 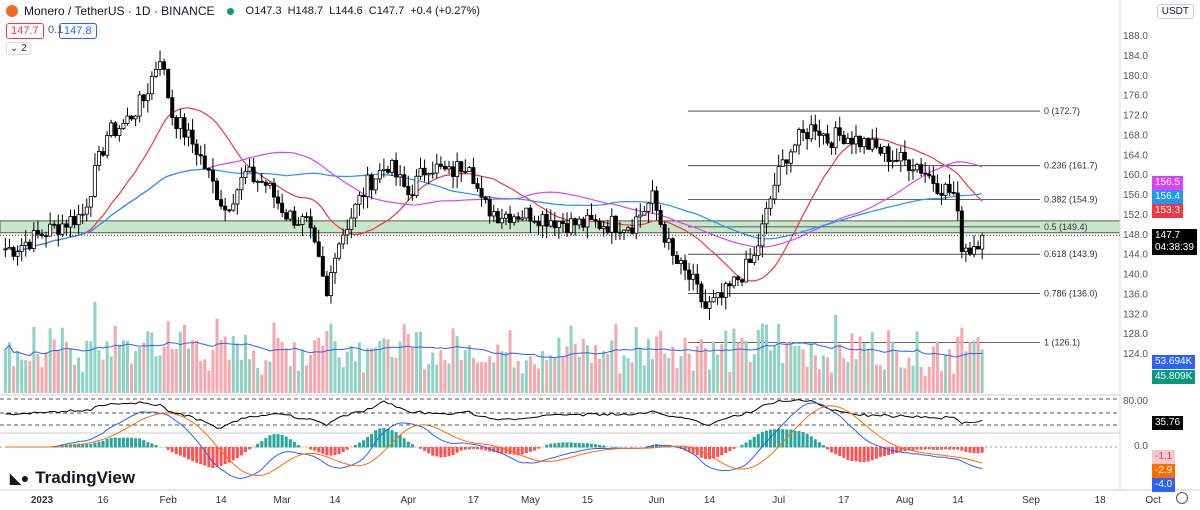 What do you see at coordinates (1182, 498) in the screenshot?
I see `settings-icon` at bounding box center [1182, 498].